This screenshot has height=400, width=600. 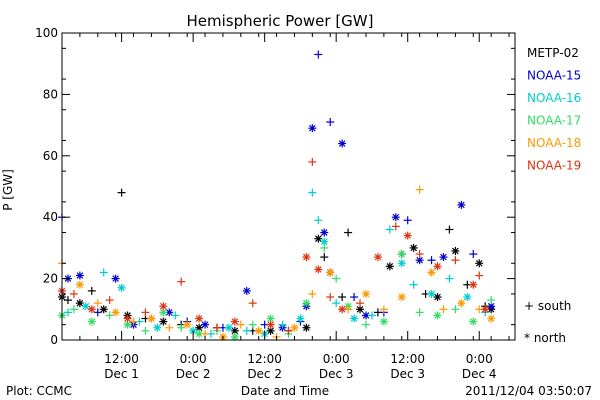 What do you see at coordinates (547, 306) in the screenshot?
I see `legend-marker-south: + south` at bounding box center [547, 306].